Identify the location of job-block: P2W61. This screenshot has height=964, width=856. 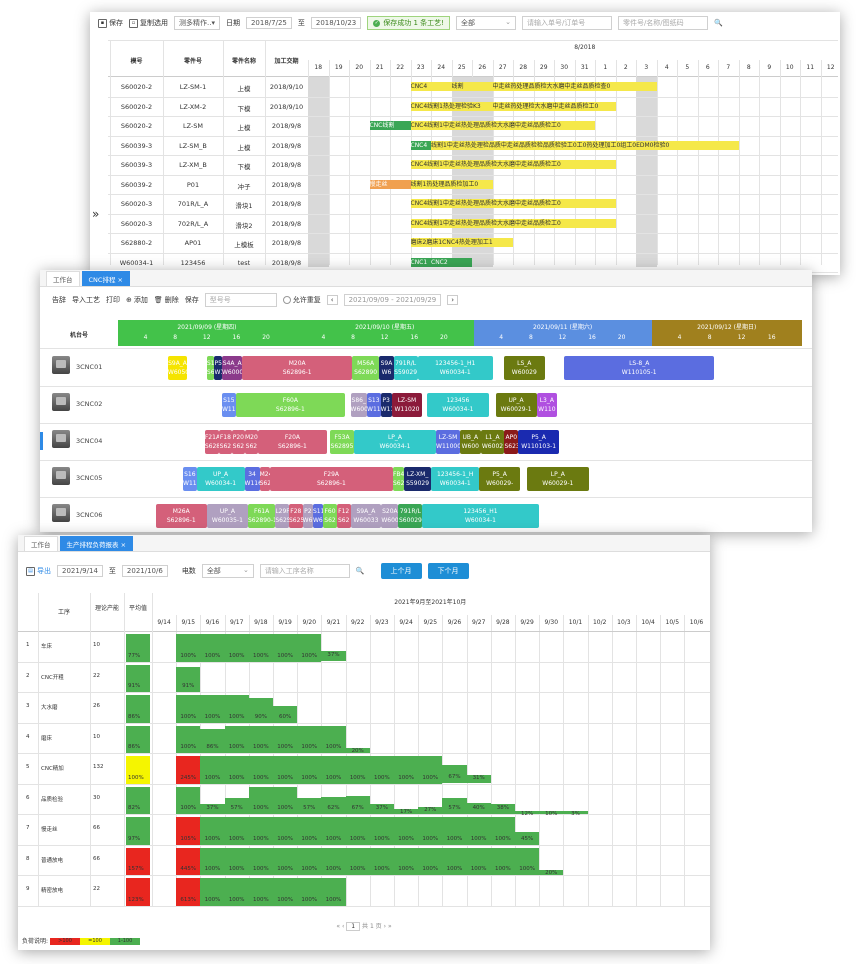
(307, 516).